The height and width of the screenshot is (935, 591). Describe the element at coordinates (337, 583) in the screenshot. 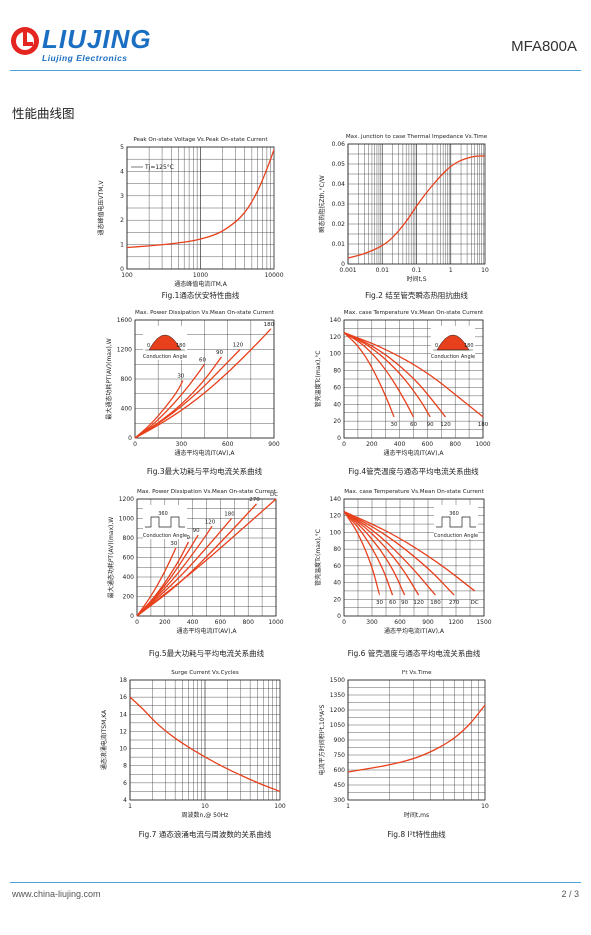

I see `fig6-ytick: 40` at that location.